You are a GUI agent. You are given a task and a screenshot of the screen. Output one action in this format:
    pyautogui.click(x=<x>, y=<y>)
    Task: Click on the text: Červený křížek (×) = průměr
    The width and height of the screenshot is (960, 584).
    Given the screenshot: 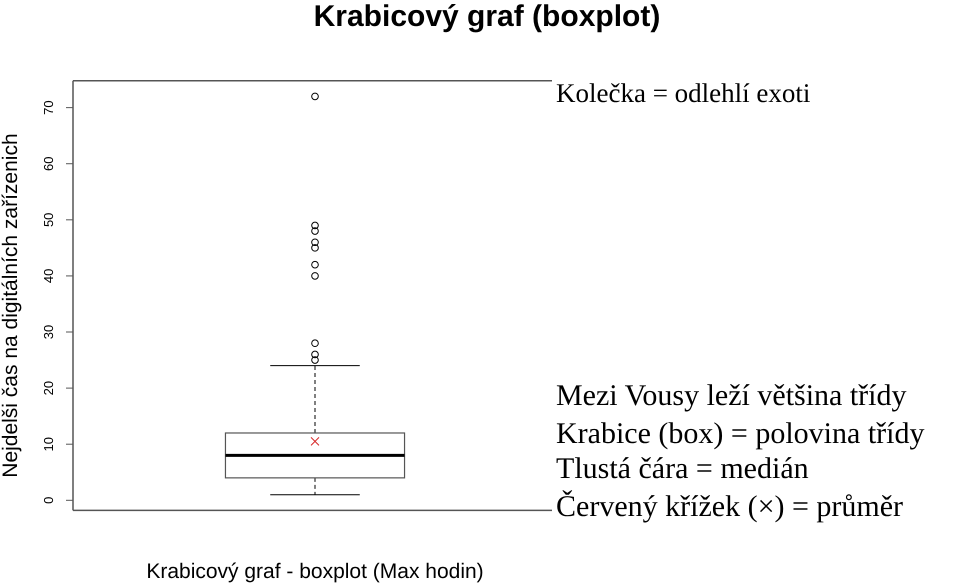 What is the action you would take?
    pyautogui.click(x=730, y=506)
    